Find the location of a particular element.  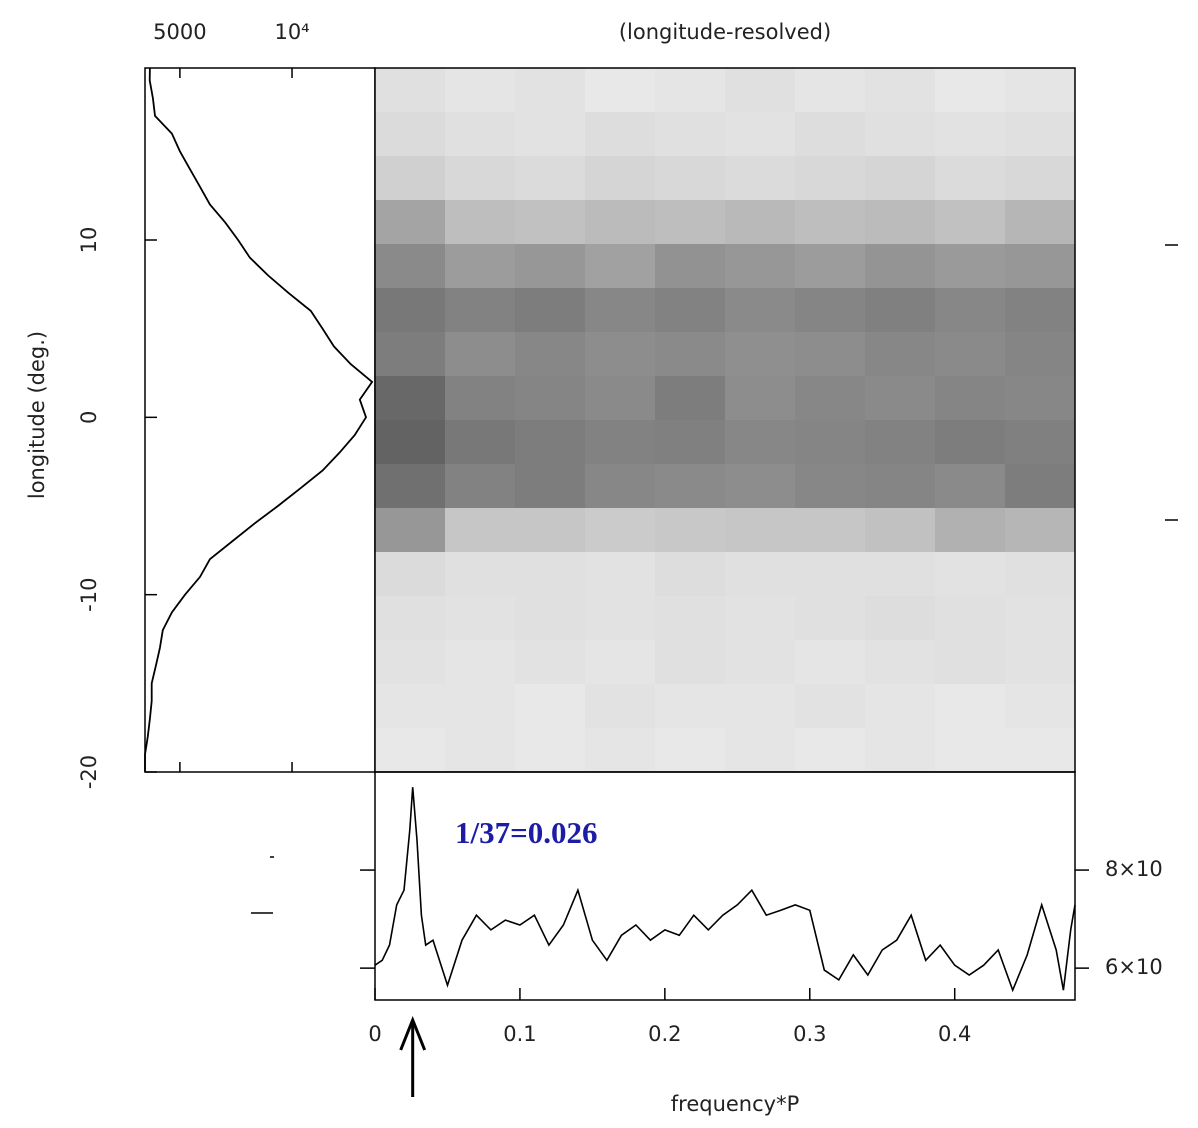

x-tick-label: 10⁴ is located at coordinates (291, 32).